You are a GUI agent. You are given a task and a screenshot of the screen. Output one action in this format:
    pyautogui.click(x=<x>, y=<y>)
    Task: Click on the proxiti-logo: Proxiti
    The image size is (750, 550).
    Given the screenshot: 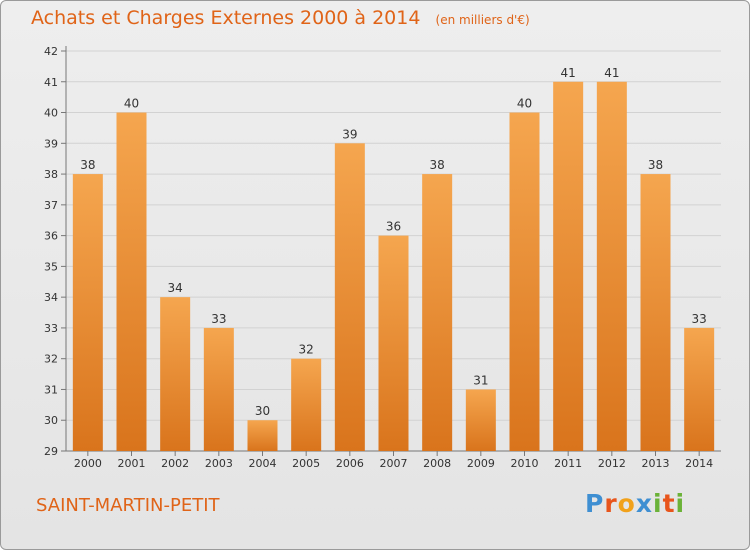 What is the action you would take?
    pyautogui.click(x=635, y=503)
    